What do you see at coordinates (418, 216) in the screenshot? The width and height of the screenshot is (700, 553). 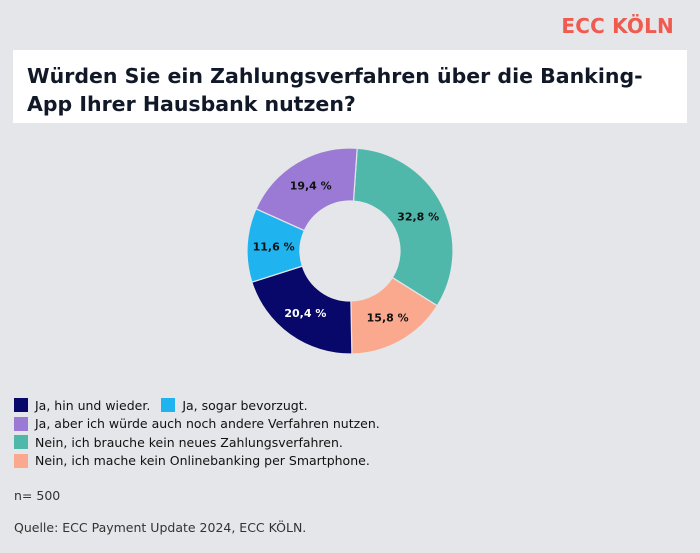 I see `slice-label-0: 32,8 %` at bounding box center [418, 216].